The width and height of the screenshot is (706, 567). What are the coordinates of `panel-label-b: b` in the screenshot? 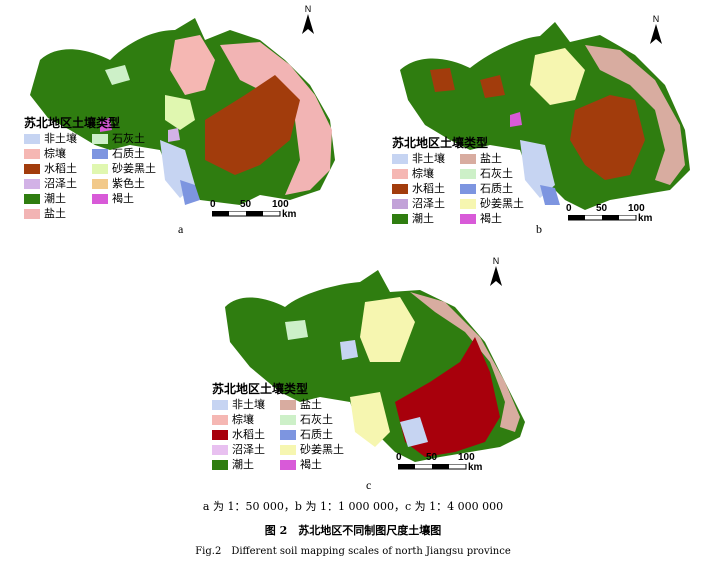 It's located at (539, 229).